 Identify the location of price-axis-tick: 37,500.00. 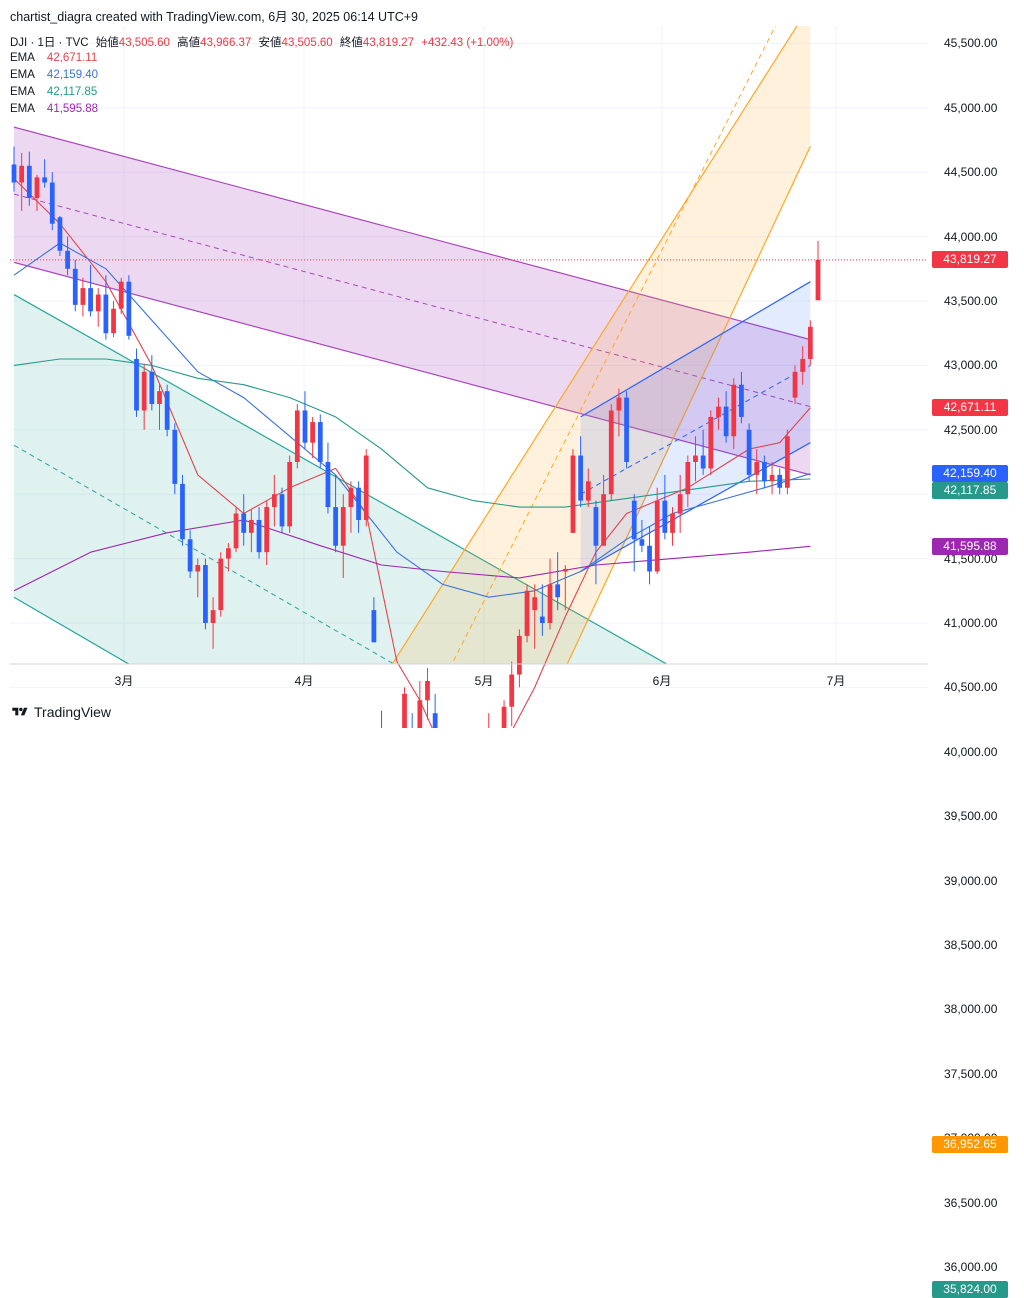
(971, 1073).